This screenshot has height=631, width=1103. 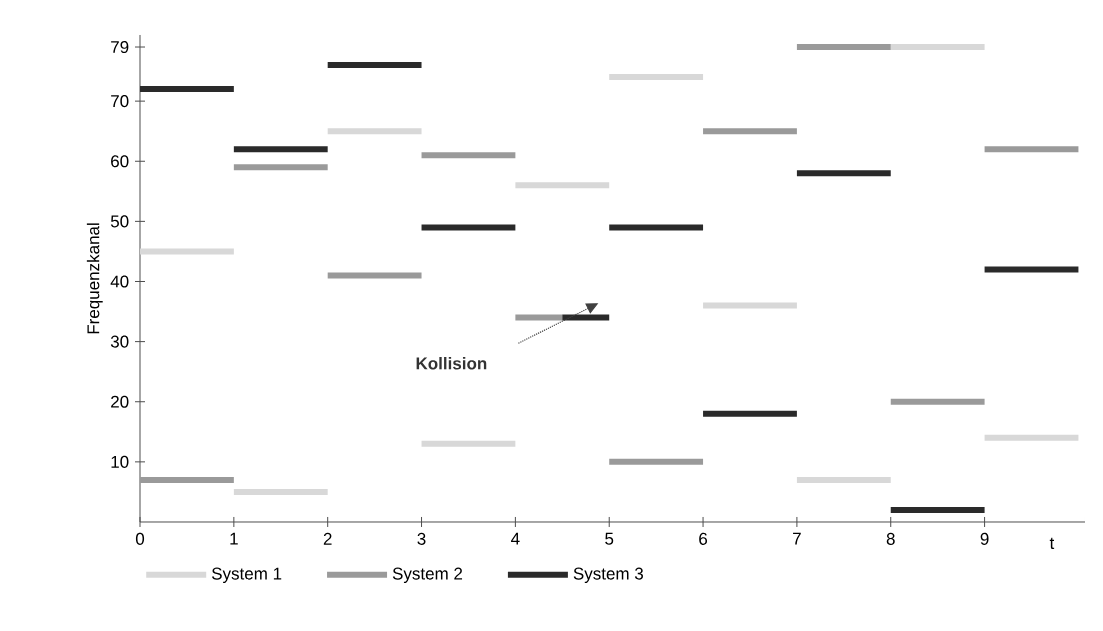 I want to click on y-tick-label: 70, so click(x=120, y=101).